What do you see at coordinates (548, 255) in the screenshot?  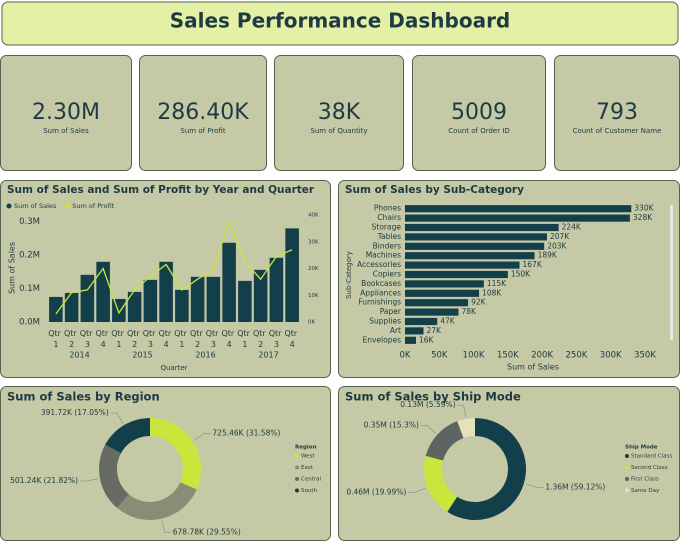 I see `value-label: 189K` at bounding box center [548, 255].